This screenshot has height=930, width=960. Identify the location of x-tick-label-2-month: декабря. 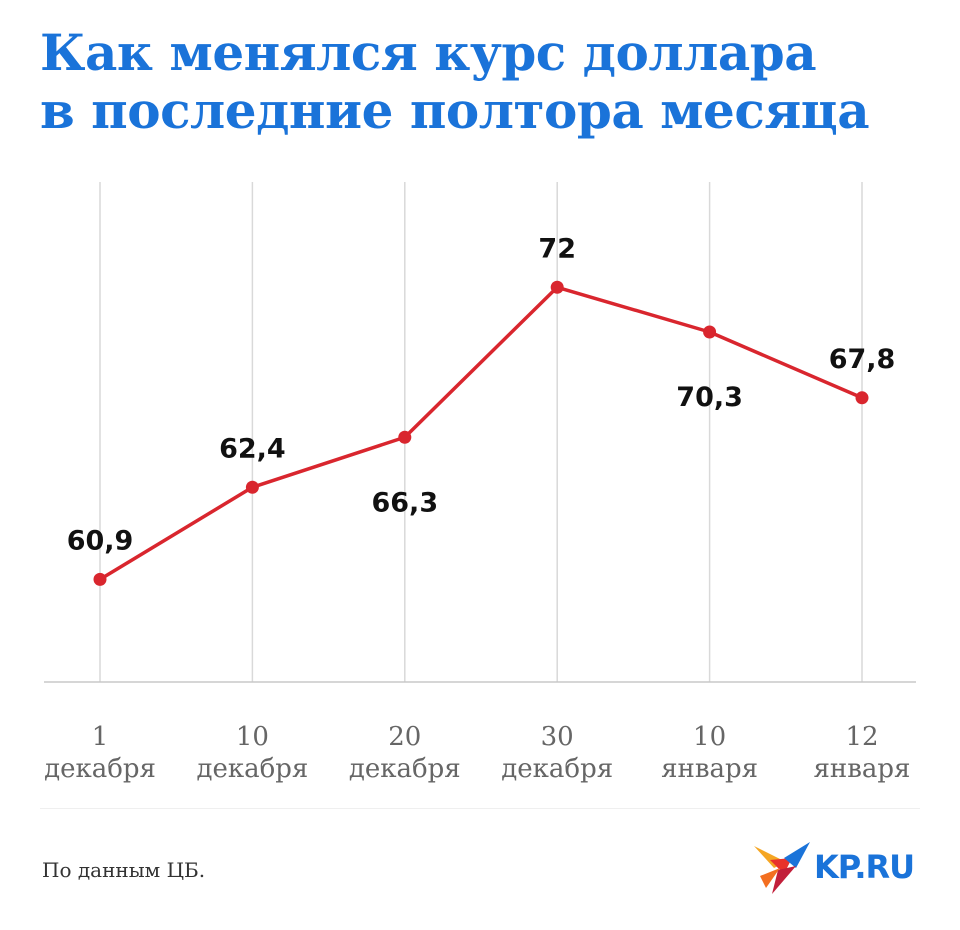
(252, 769).